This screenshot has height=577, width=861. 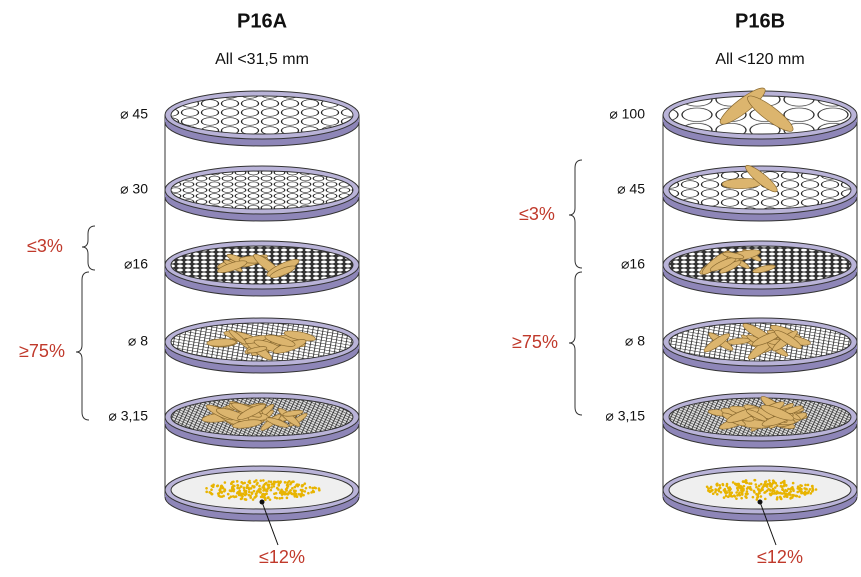 I want to click on panel-title: P16B, so click(x=760, y=21).